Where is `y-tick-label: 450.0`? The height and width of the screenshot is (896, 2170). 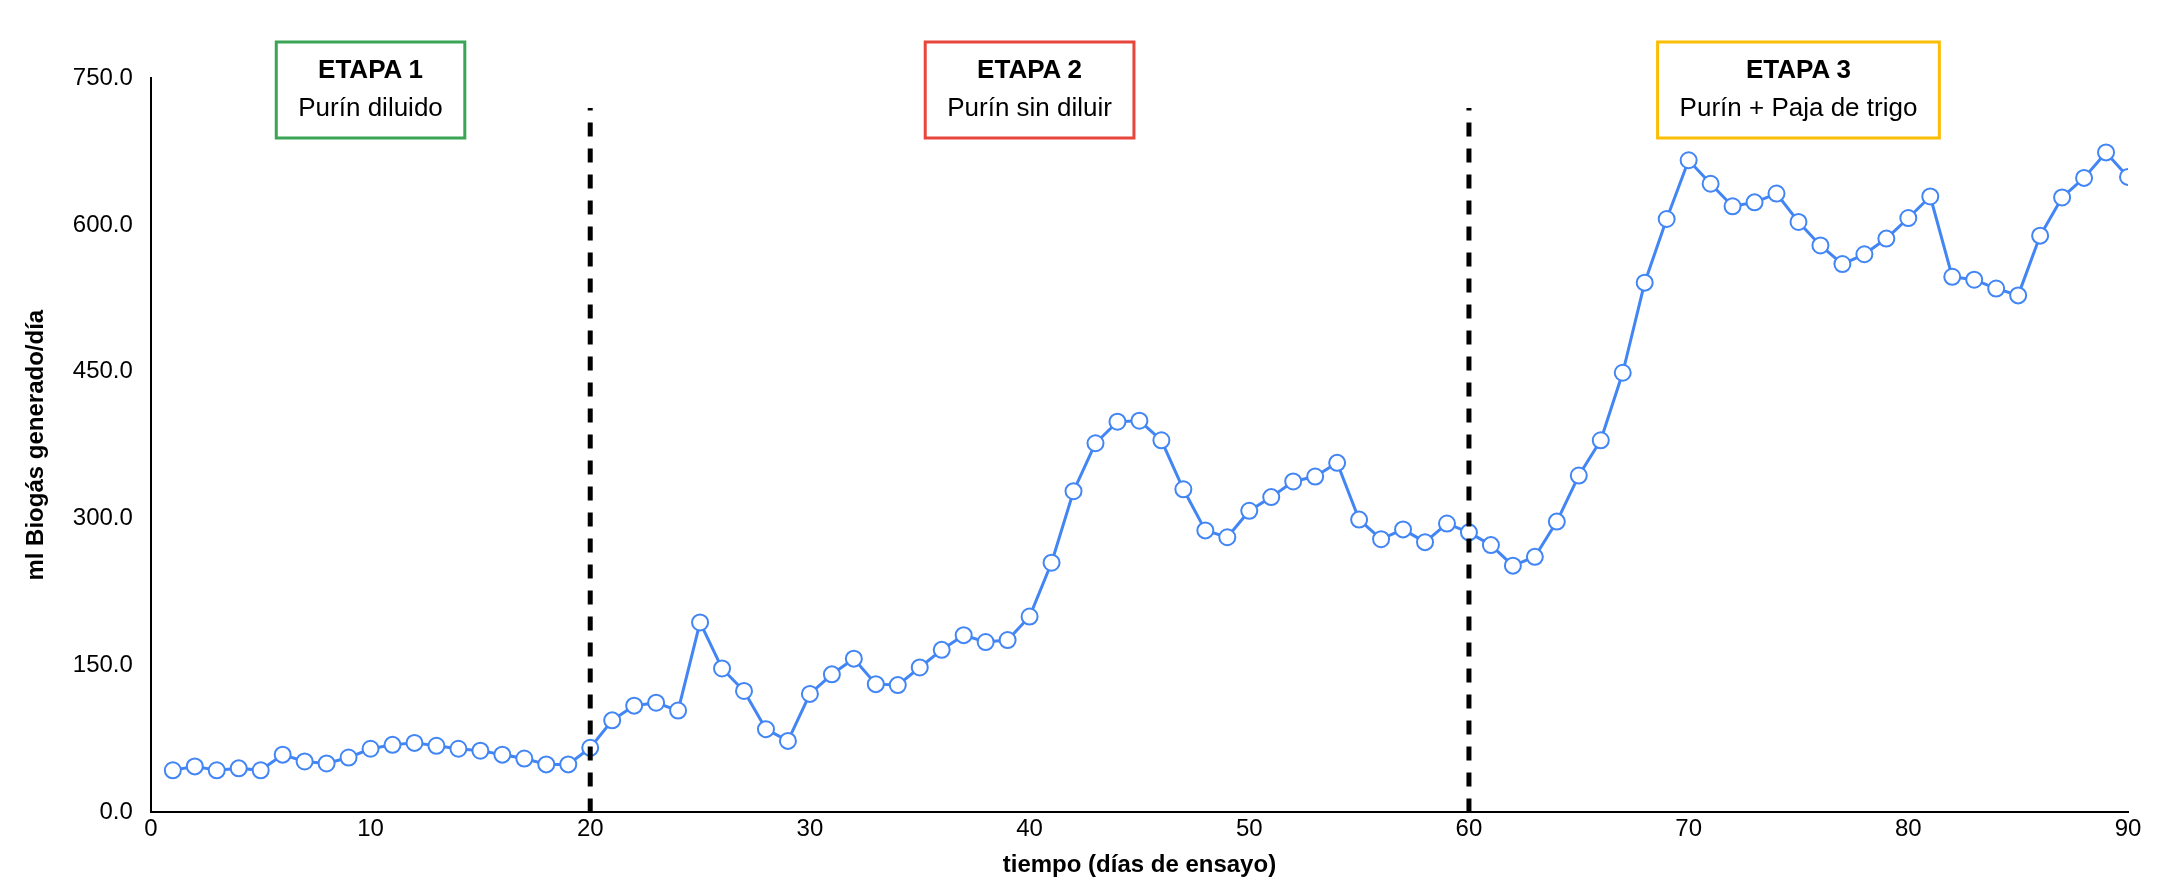 y-tick-label: 450.0 is located at coordinates (102, 370).